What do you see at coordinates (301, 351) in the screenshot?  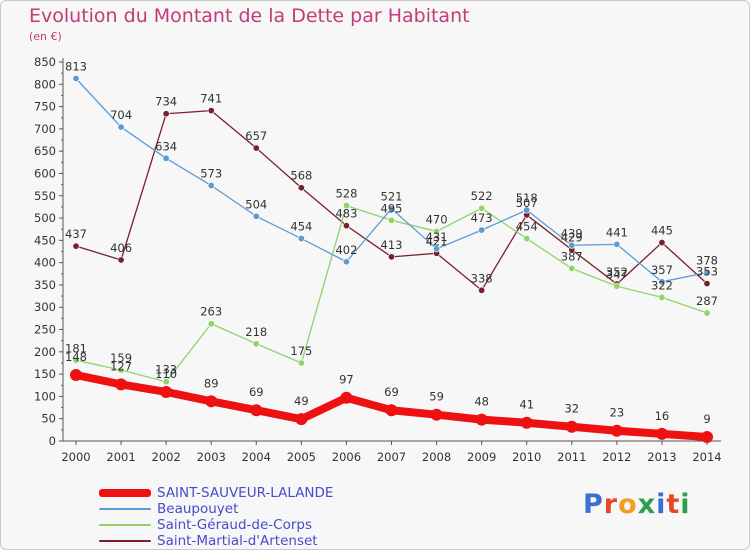 I see `data-label: 175` at bounding box center [301, 351].